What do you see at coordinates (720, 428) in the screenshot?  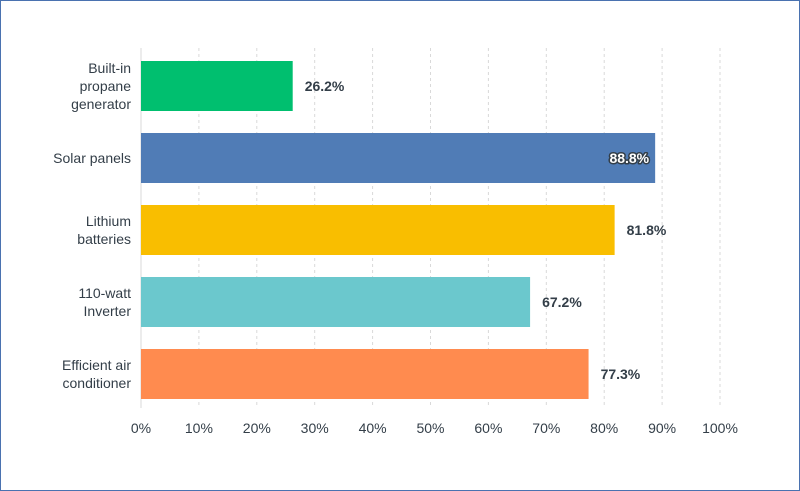 I see `x-tick-label: 100%` at bounding box center [720, 428].